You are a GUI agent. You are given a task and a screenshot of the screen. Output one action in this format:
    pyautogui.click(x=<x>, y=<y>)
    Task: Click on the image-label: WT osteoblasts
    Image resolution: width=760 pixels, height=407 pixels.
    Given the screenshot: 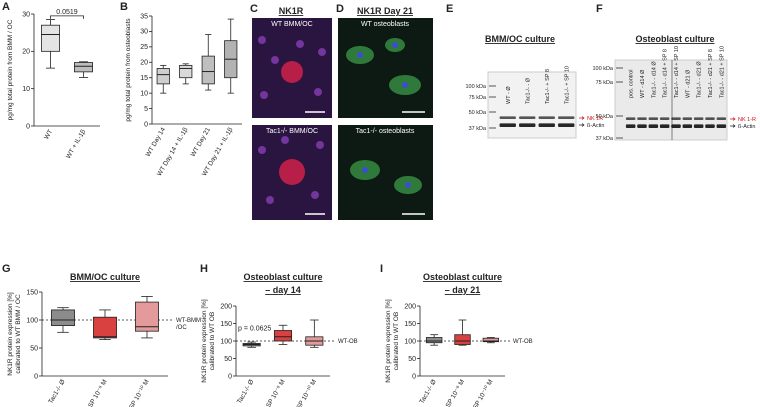 What is the action you would take?
    pyautogui.click(x=385, y=24)
    